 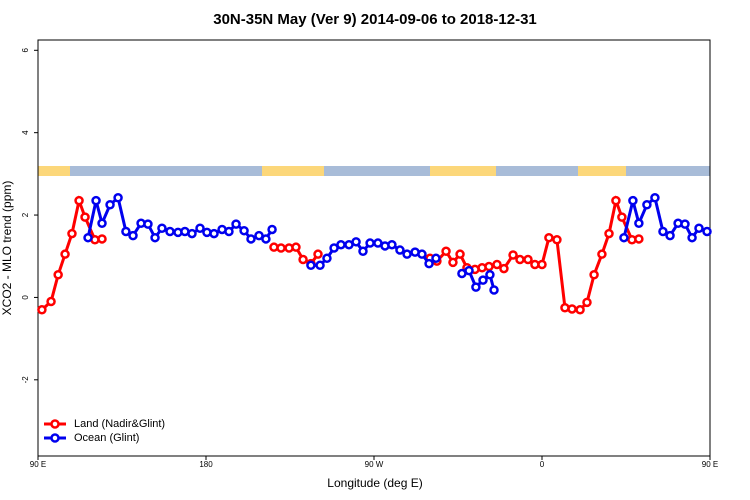 I want to click on legend-label: Ocean (Glint), so click(x=106, y=438).